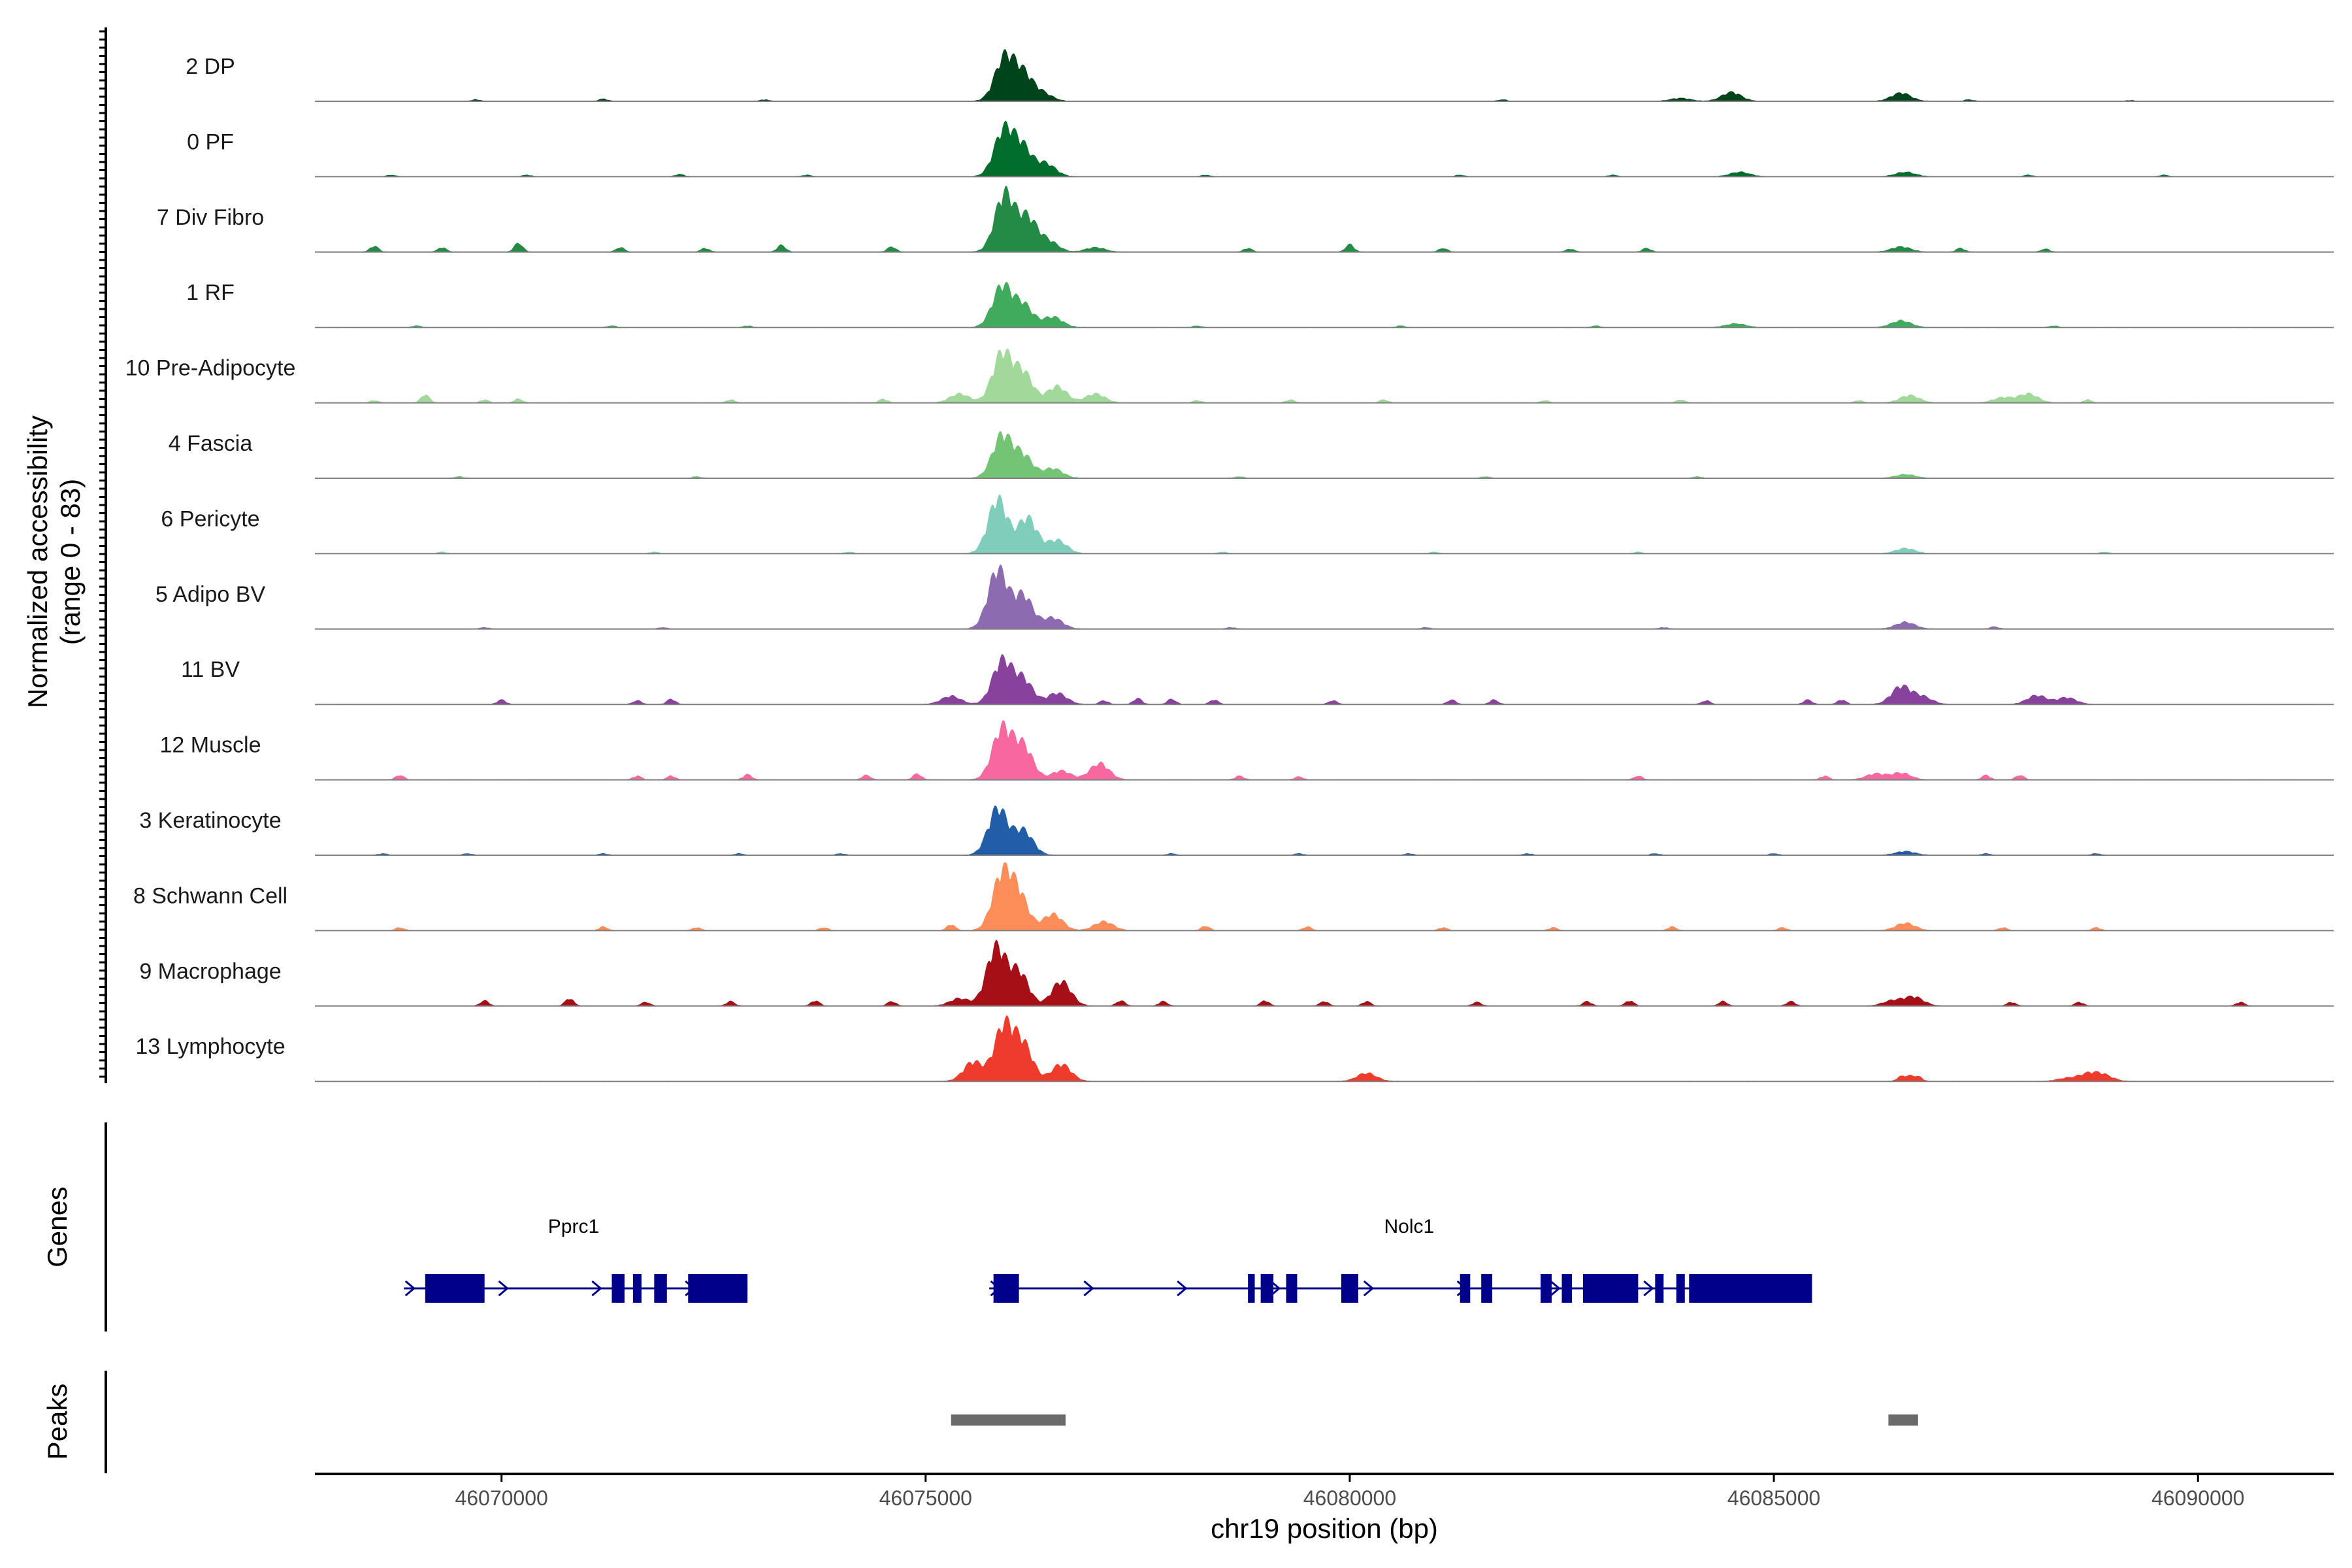 This screenshot has width=2352, height=1568. I want to click on coverage-area-5-adipo-bv, so click(1324, 597).